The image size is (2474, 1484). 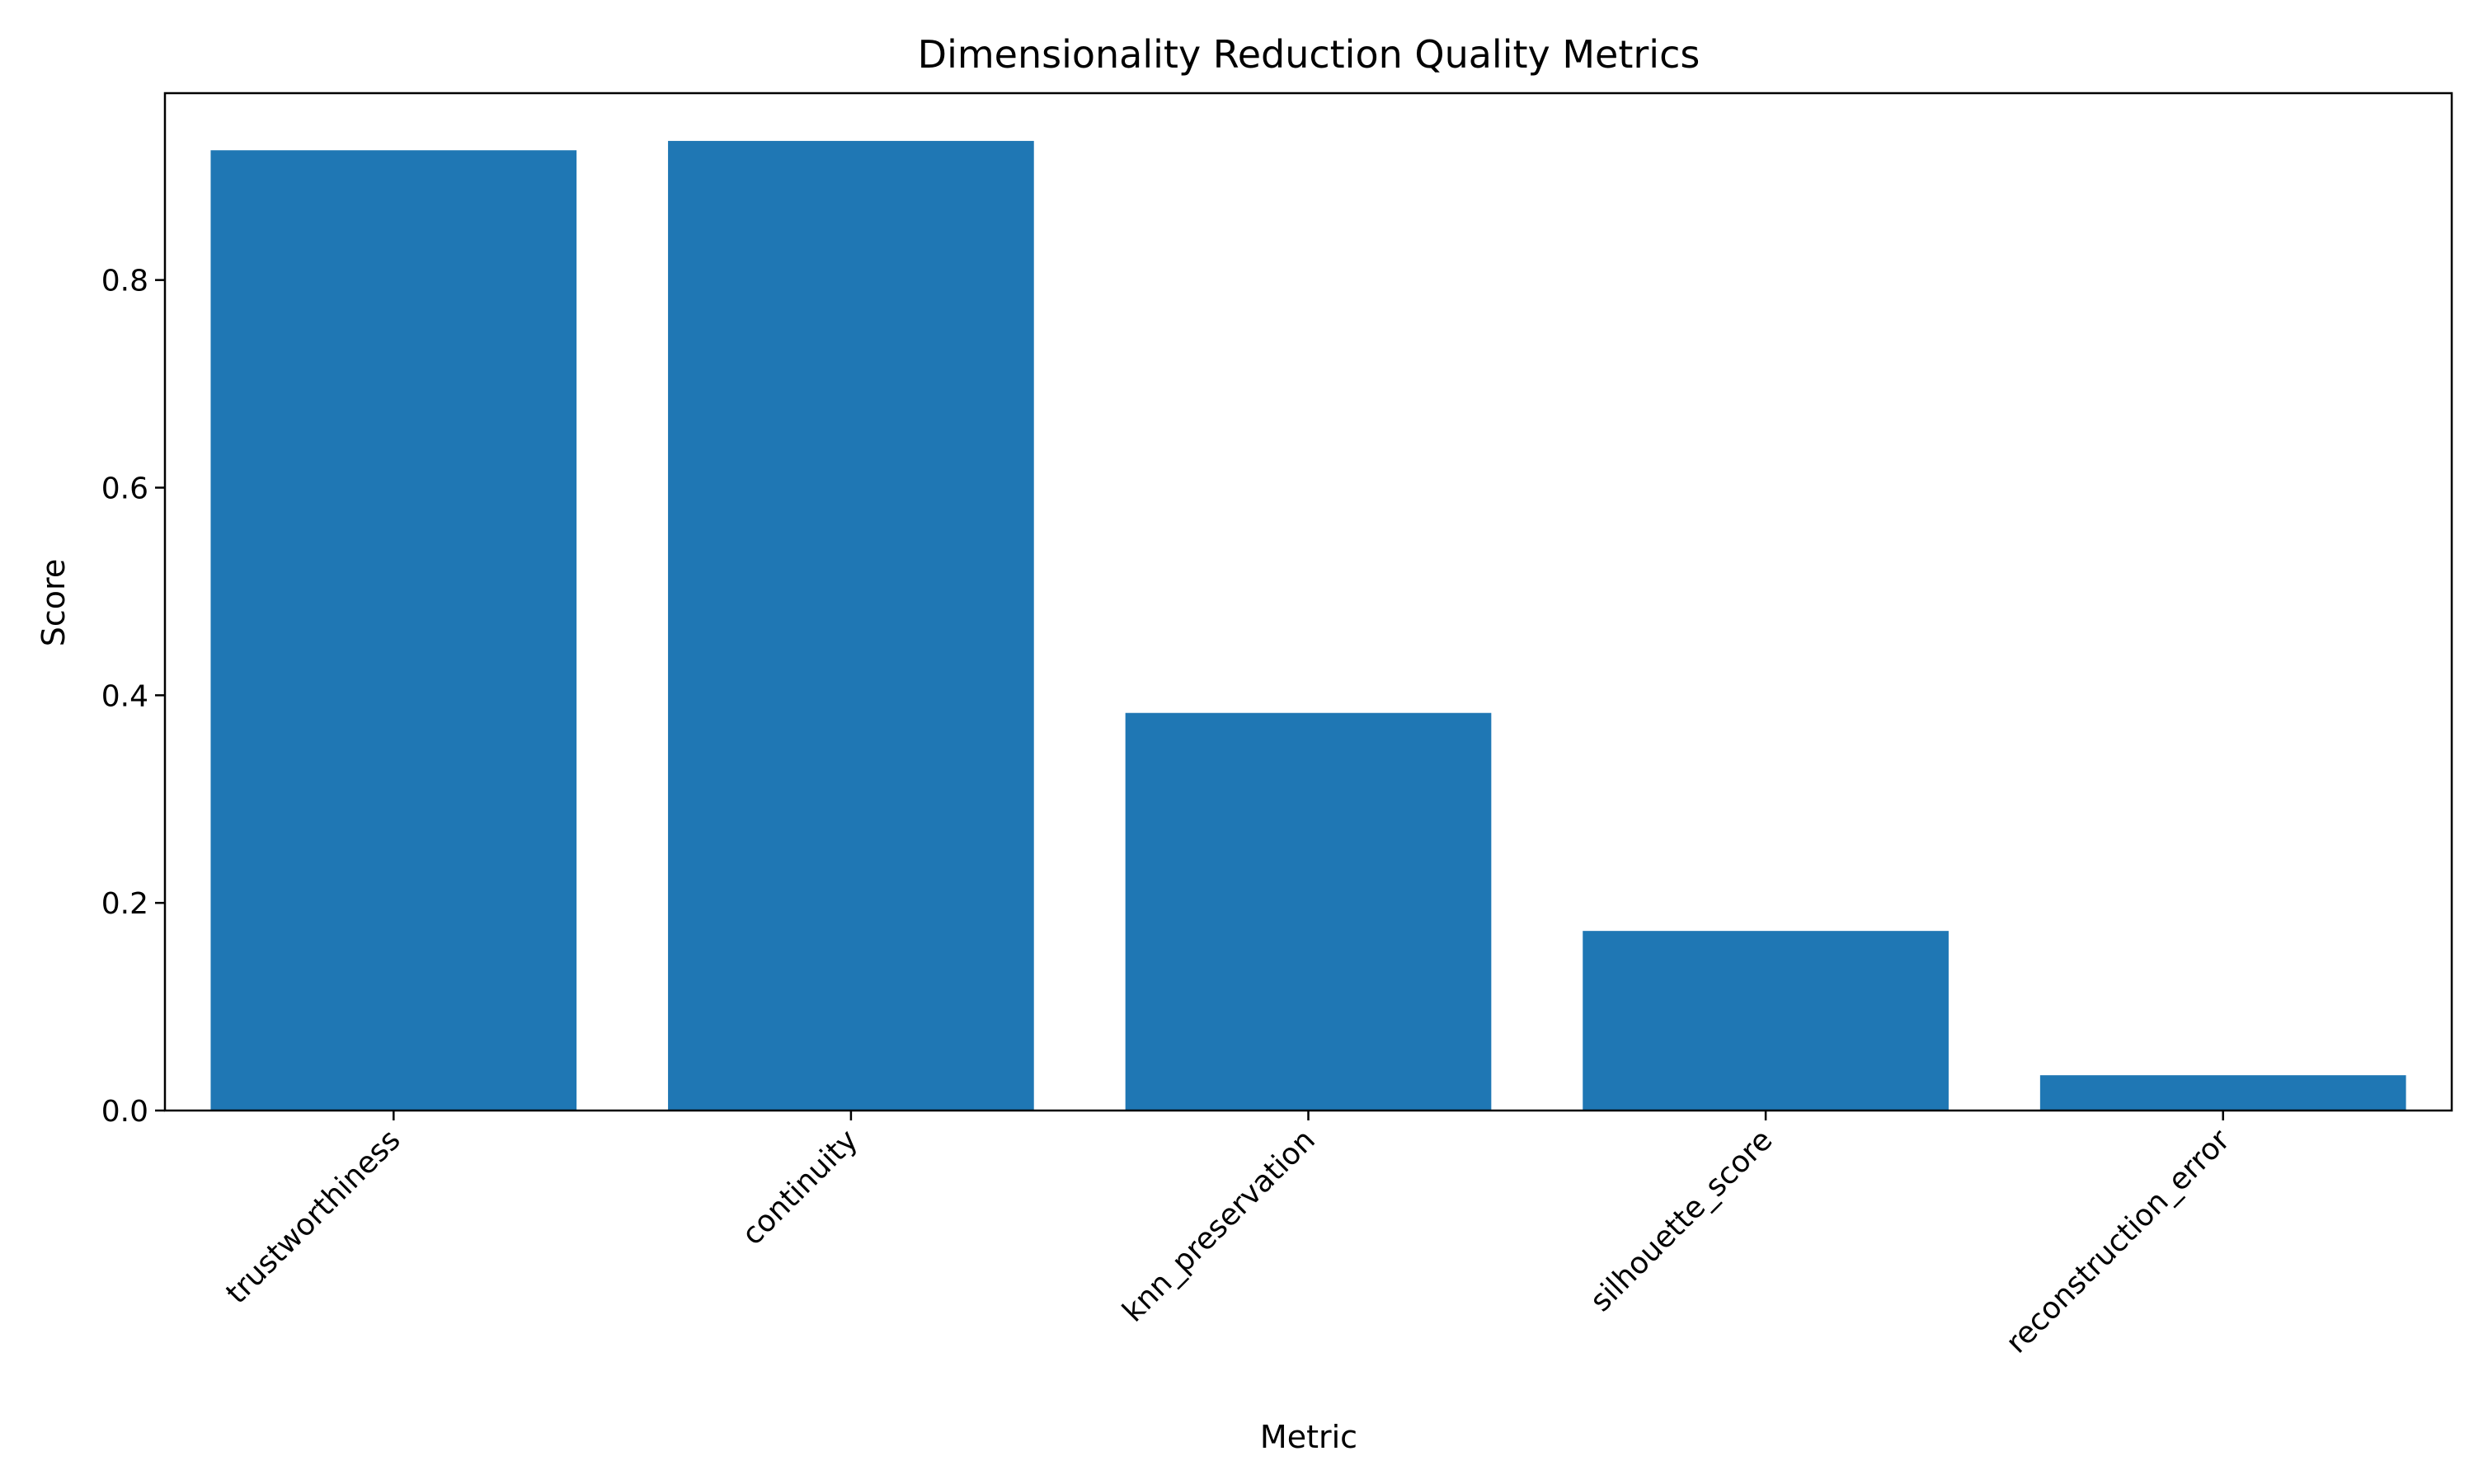 What do you see at coordinates (1766, 1021) in the screenshot?
I see `bar-silhouette-score` at bounding box center [1766, 1021].